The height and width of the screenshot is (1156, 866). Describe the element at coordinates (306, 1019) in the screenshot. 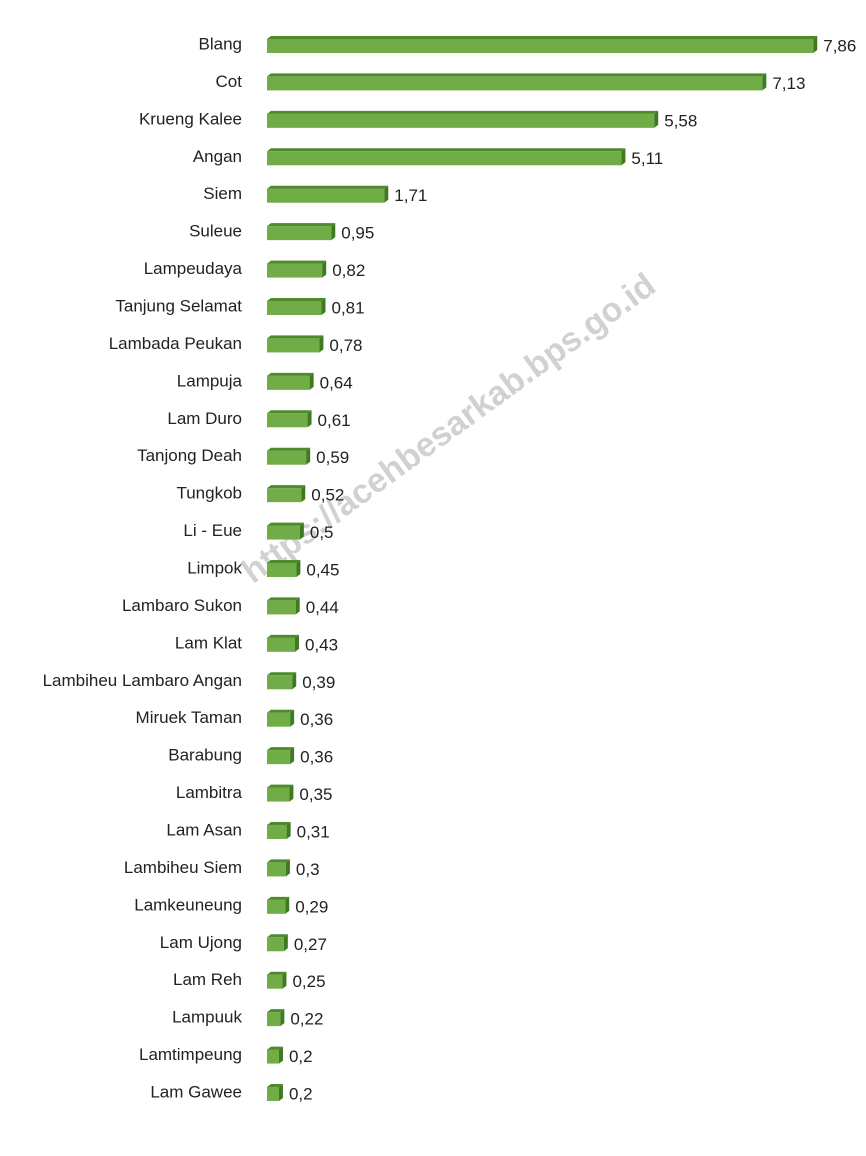

I see `data-label: 0,22` at that location.